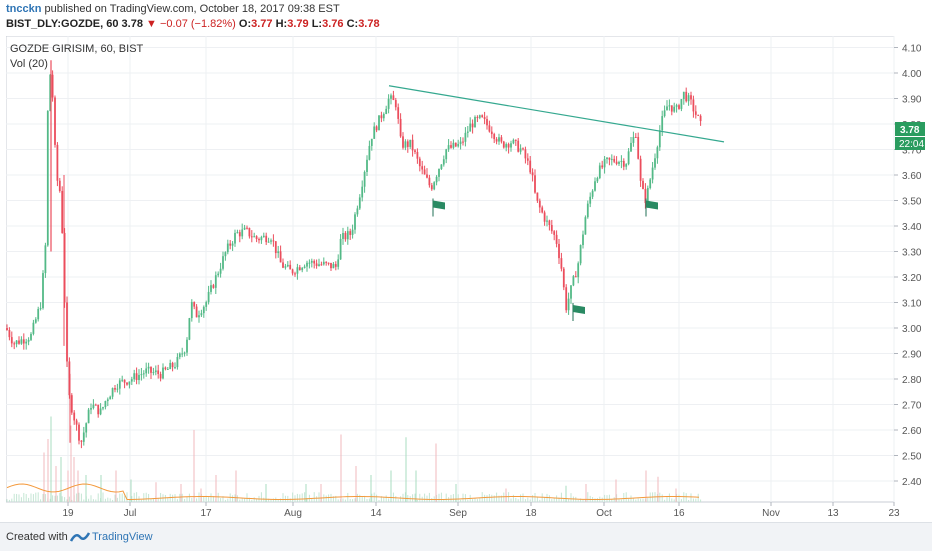  What do you see at coordinates (912, 74) in the screenshot?
I see `y-tick-label: 4.00` at bounding box center [912, 74].